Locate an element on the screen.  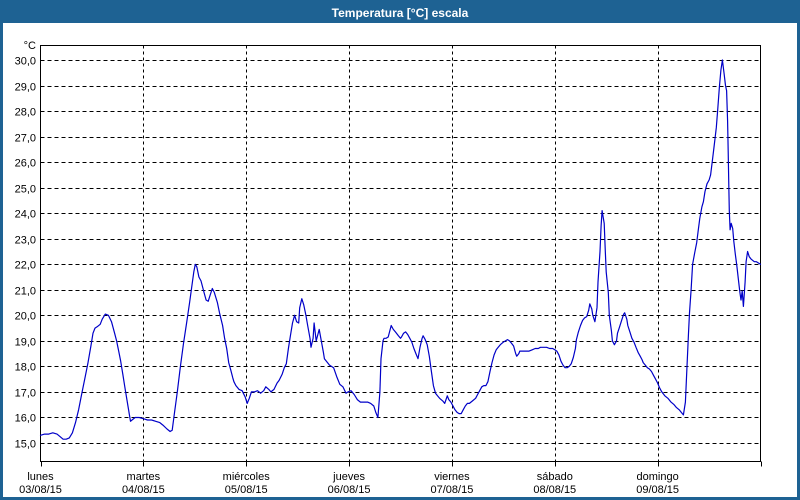
x-day-label: lunes is located at coordinates (40, 477).